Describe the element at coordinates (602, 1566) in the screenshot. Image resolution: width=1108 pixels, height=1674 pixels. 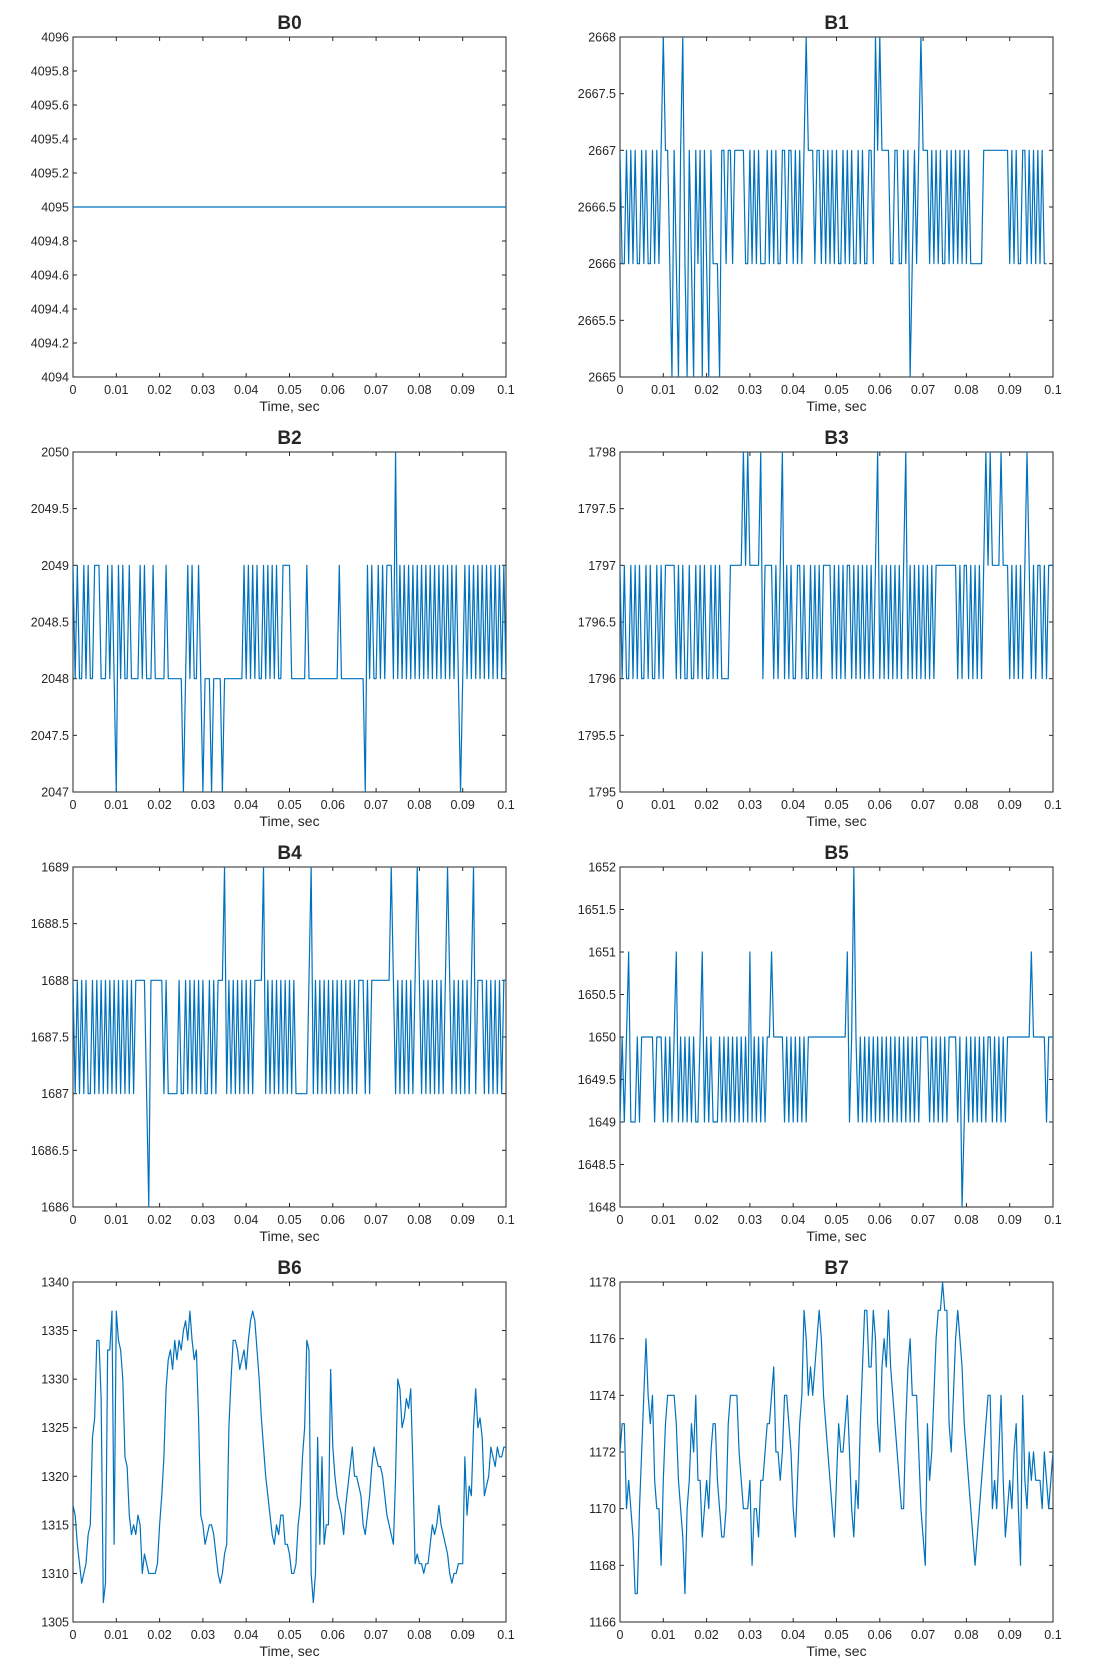
I see `y-tick-label: 1168` at that location.